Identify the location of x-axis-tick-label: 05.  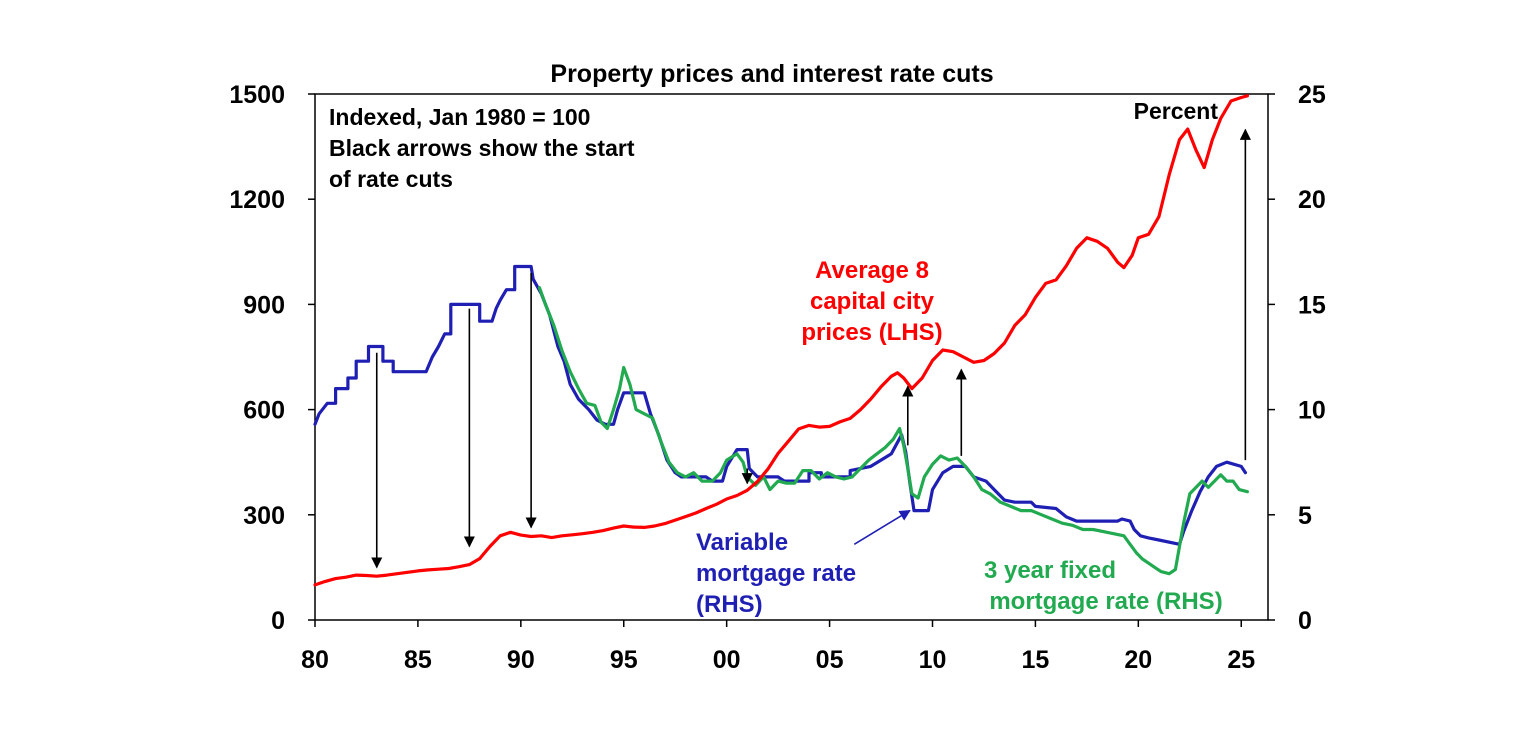
(830, 660).